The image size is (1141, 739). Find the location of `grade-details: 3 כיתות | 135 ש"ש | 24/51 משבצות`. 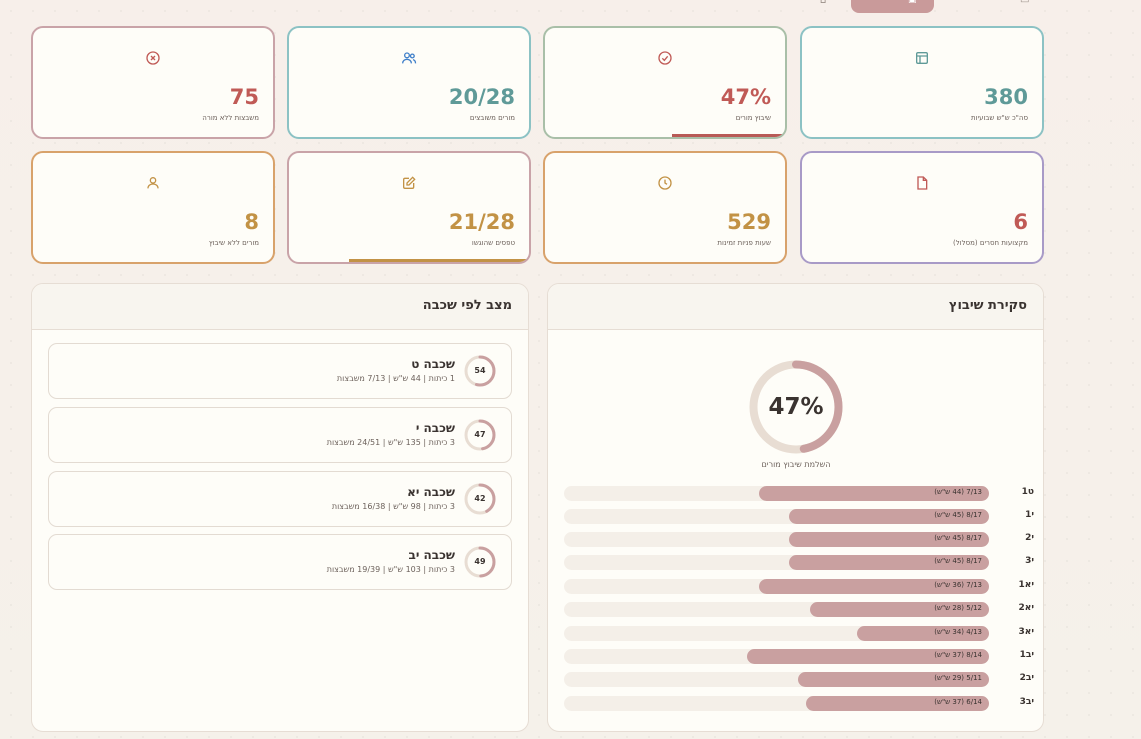

grade-details: 3 כיתות | 135 ש"ש | 24/51 משבצות is located at coordinates (390, 442).